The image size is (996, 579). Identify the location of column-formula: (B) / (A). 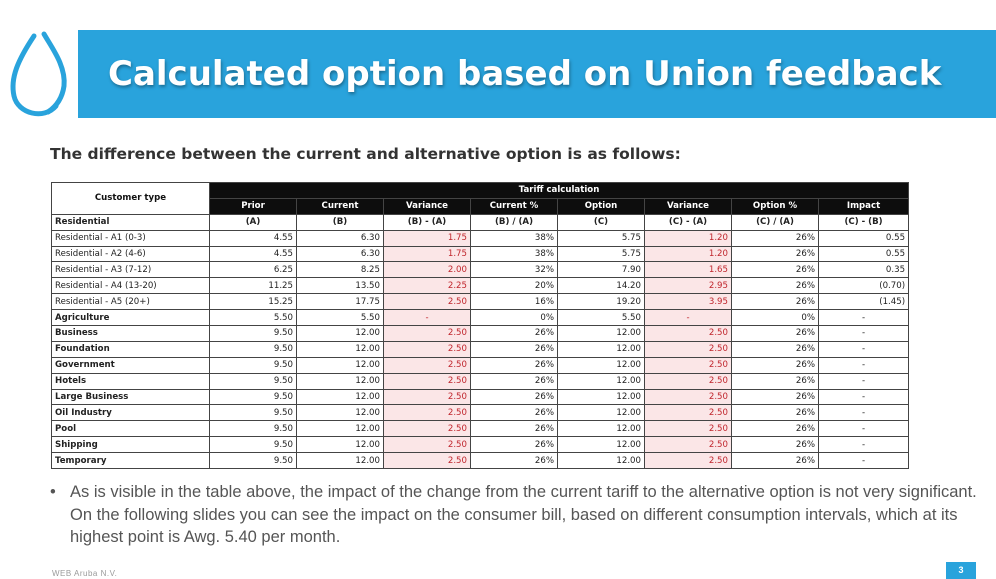
(514, 222).